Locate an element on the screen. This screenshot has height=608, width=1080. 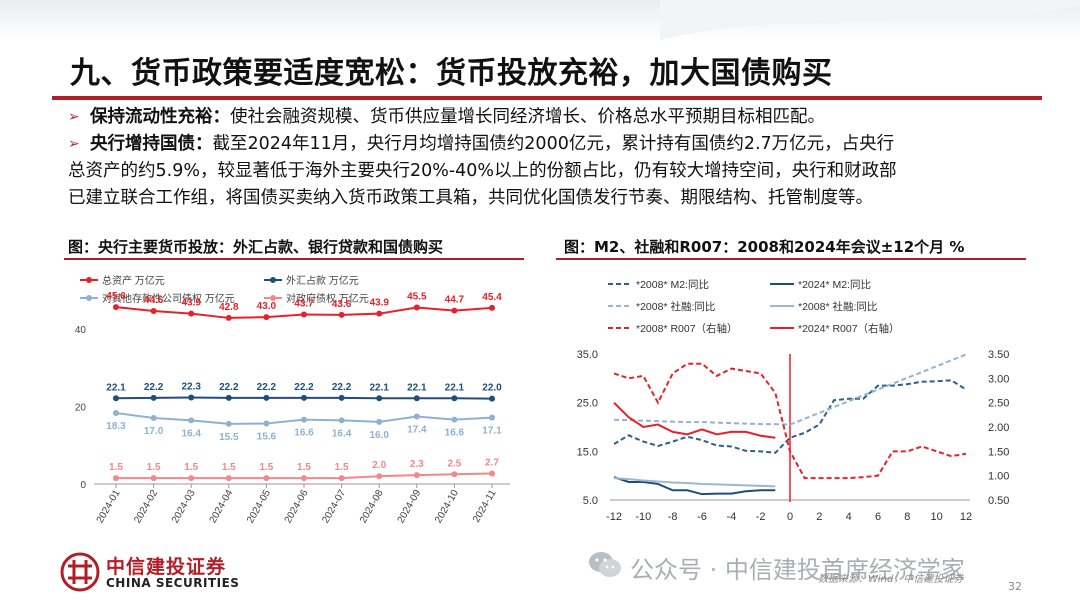
data-label: 18.3 is located at coordinates (116, 426).